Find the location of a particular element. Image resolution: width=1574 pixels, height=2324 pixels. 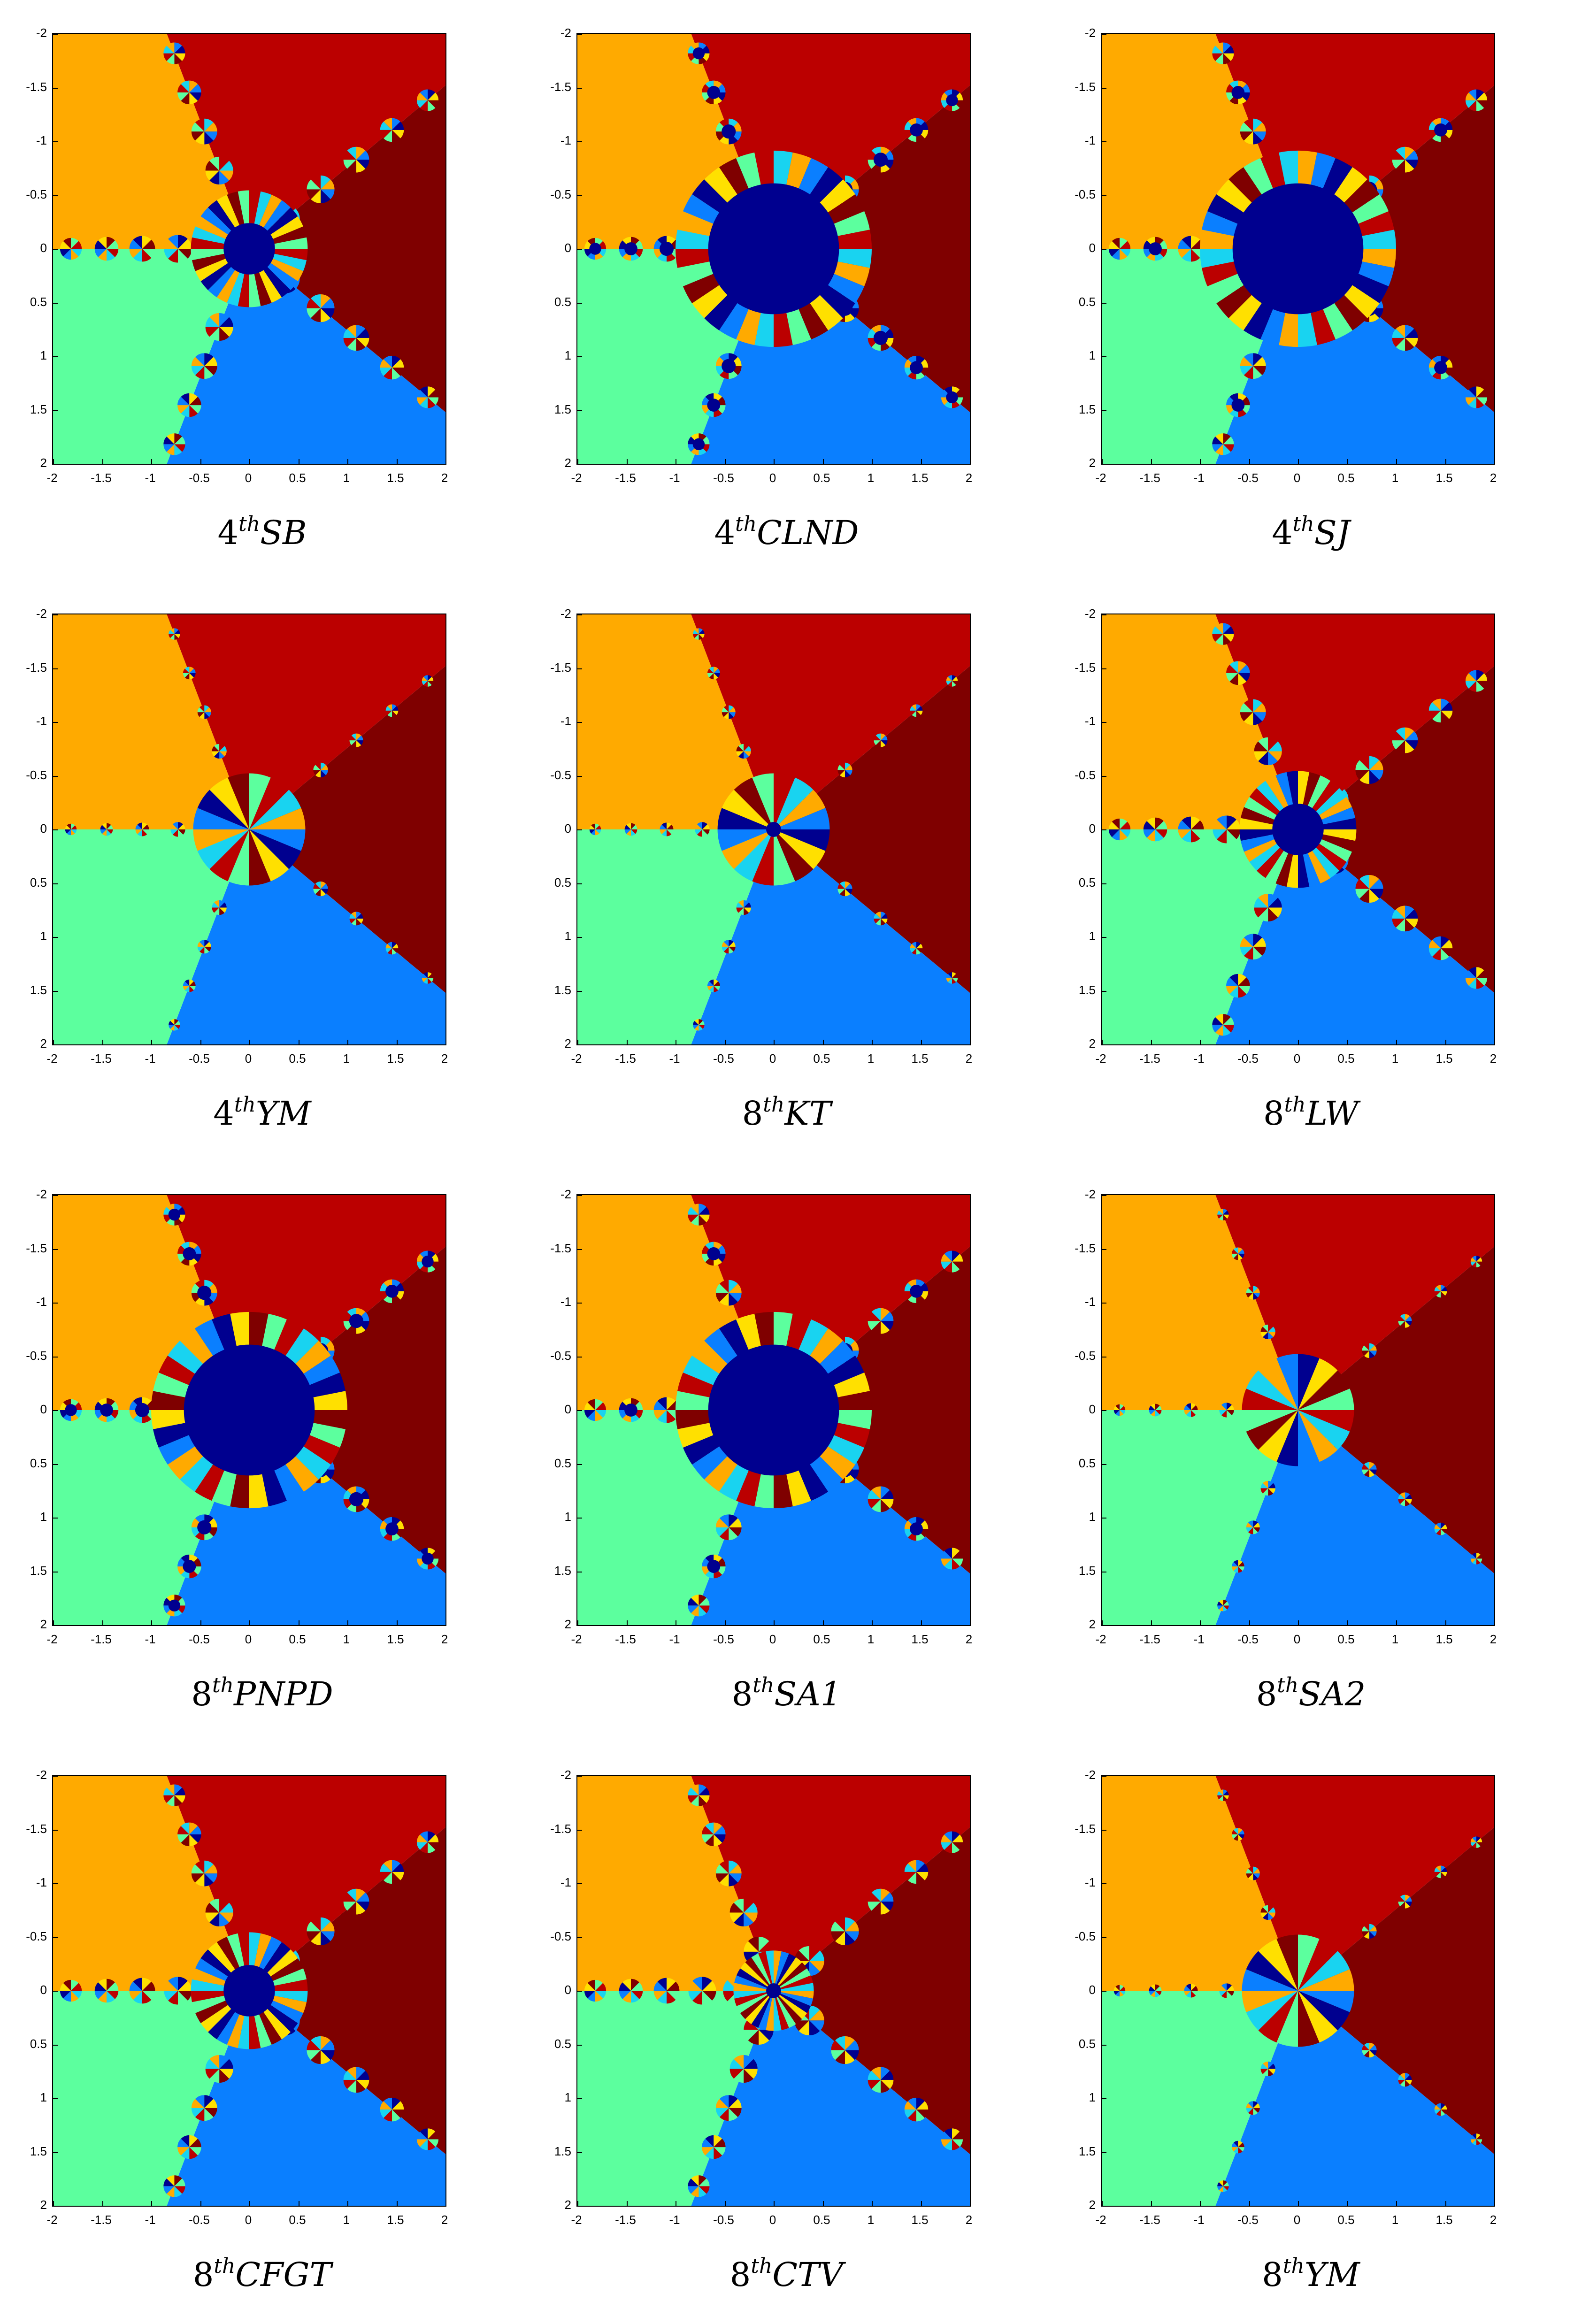

caption-order: 4 is located at coordinates (725, 533).